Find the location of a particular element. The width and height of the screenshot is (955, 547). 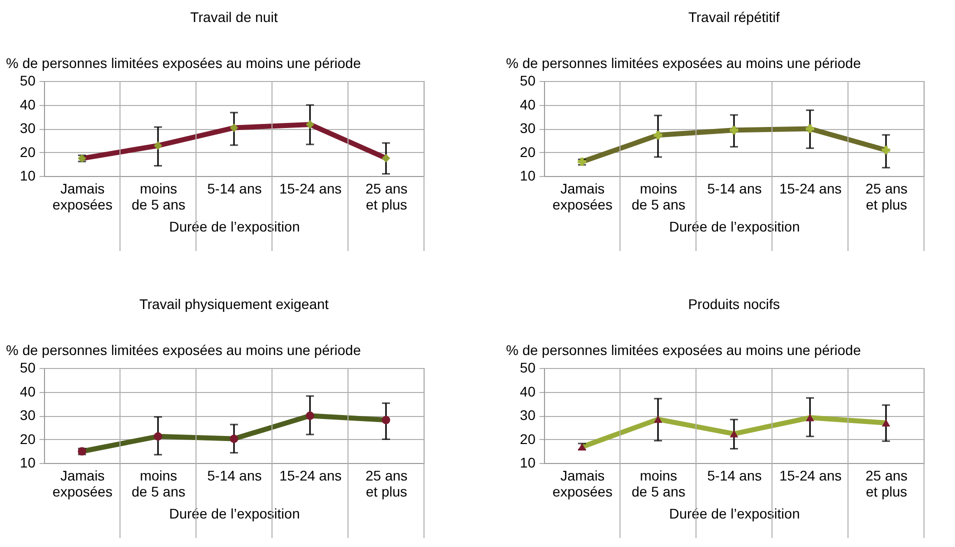

chart-title: Travail répétitif is located at coordinates (734, 17).